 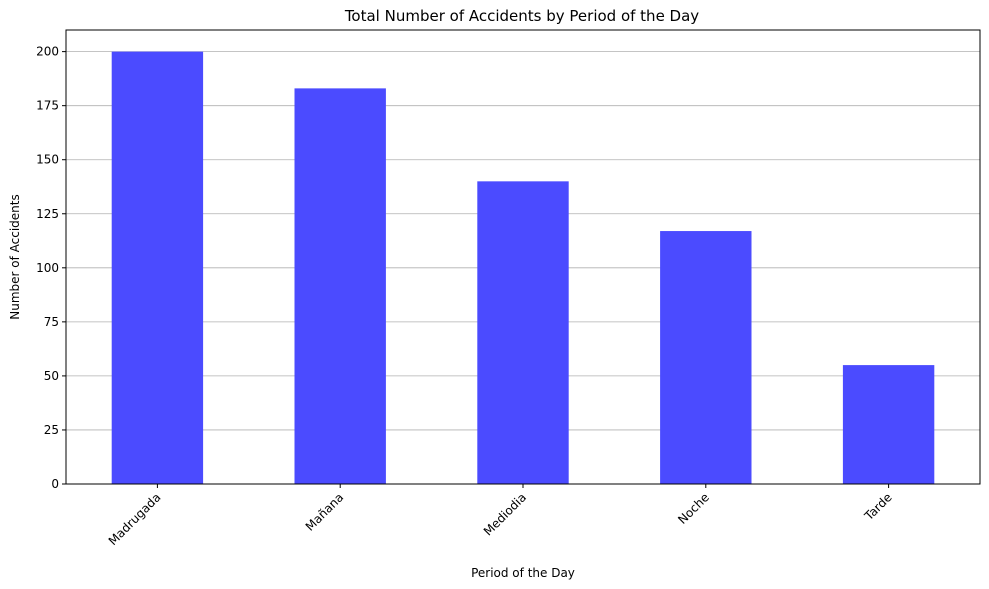 I want to click on y-tick-label: 0, so click(x=55, y=484).